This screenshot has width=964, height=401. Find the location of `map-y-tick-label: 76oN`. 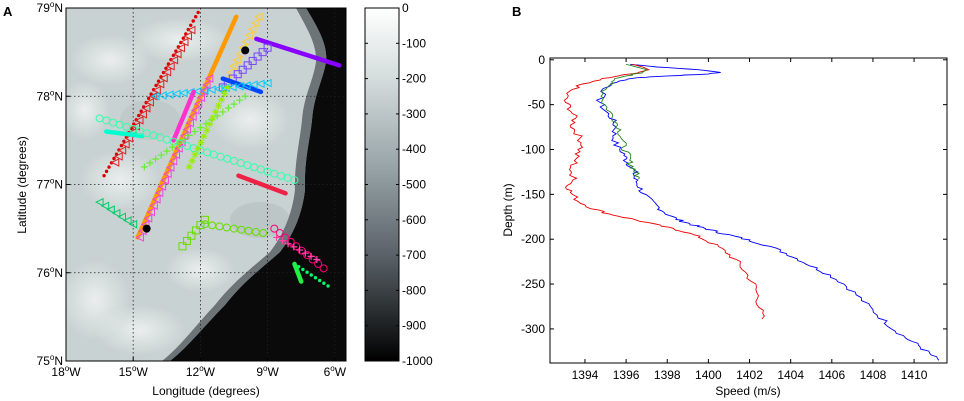

map-y-tick-label: 76oN is located at coordinates (50, 272).